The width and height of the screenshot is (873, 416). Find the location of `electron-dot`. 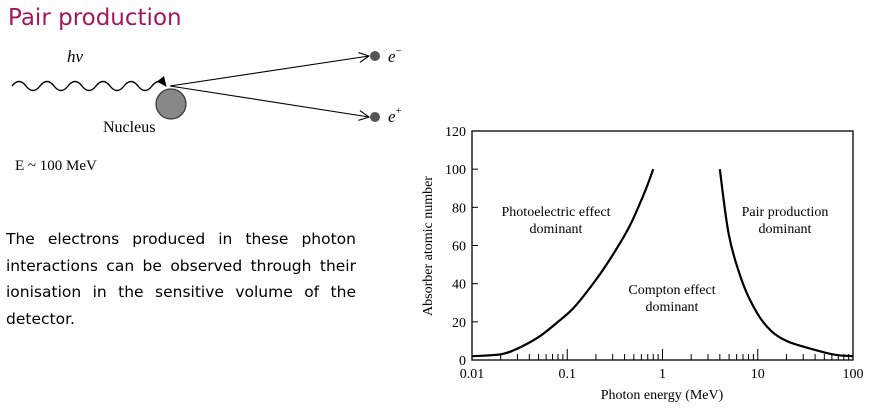

electron-dot is located at coordinates (375, 56).